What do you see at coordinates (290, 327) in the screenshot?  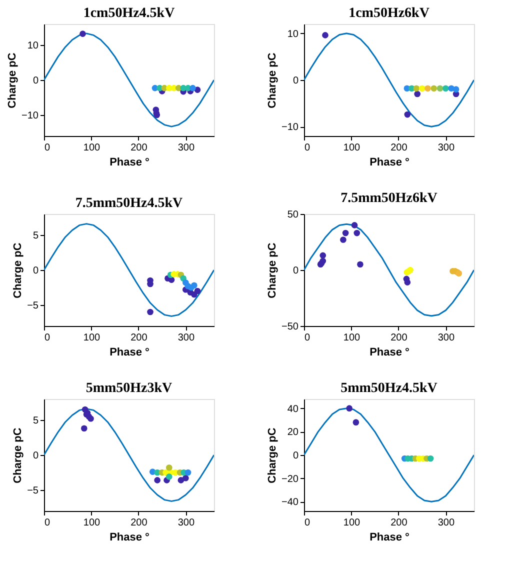 I see `y-tick-label: −50` at bounding box center [290, 327].